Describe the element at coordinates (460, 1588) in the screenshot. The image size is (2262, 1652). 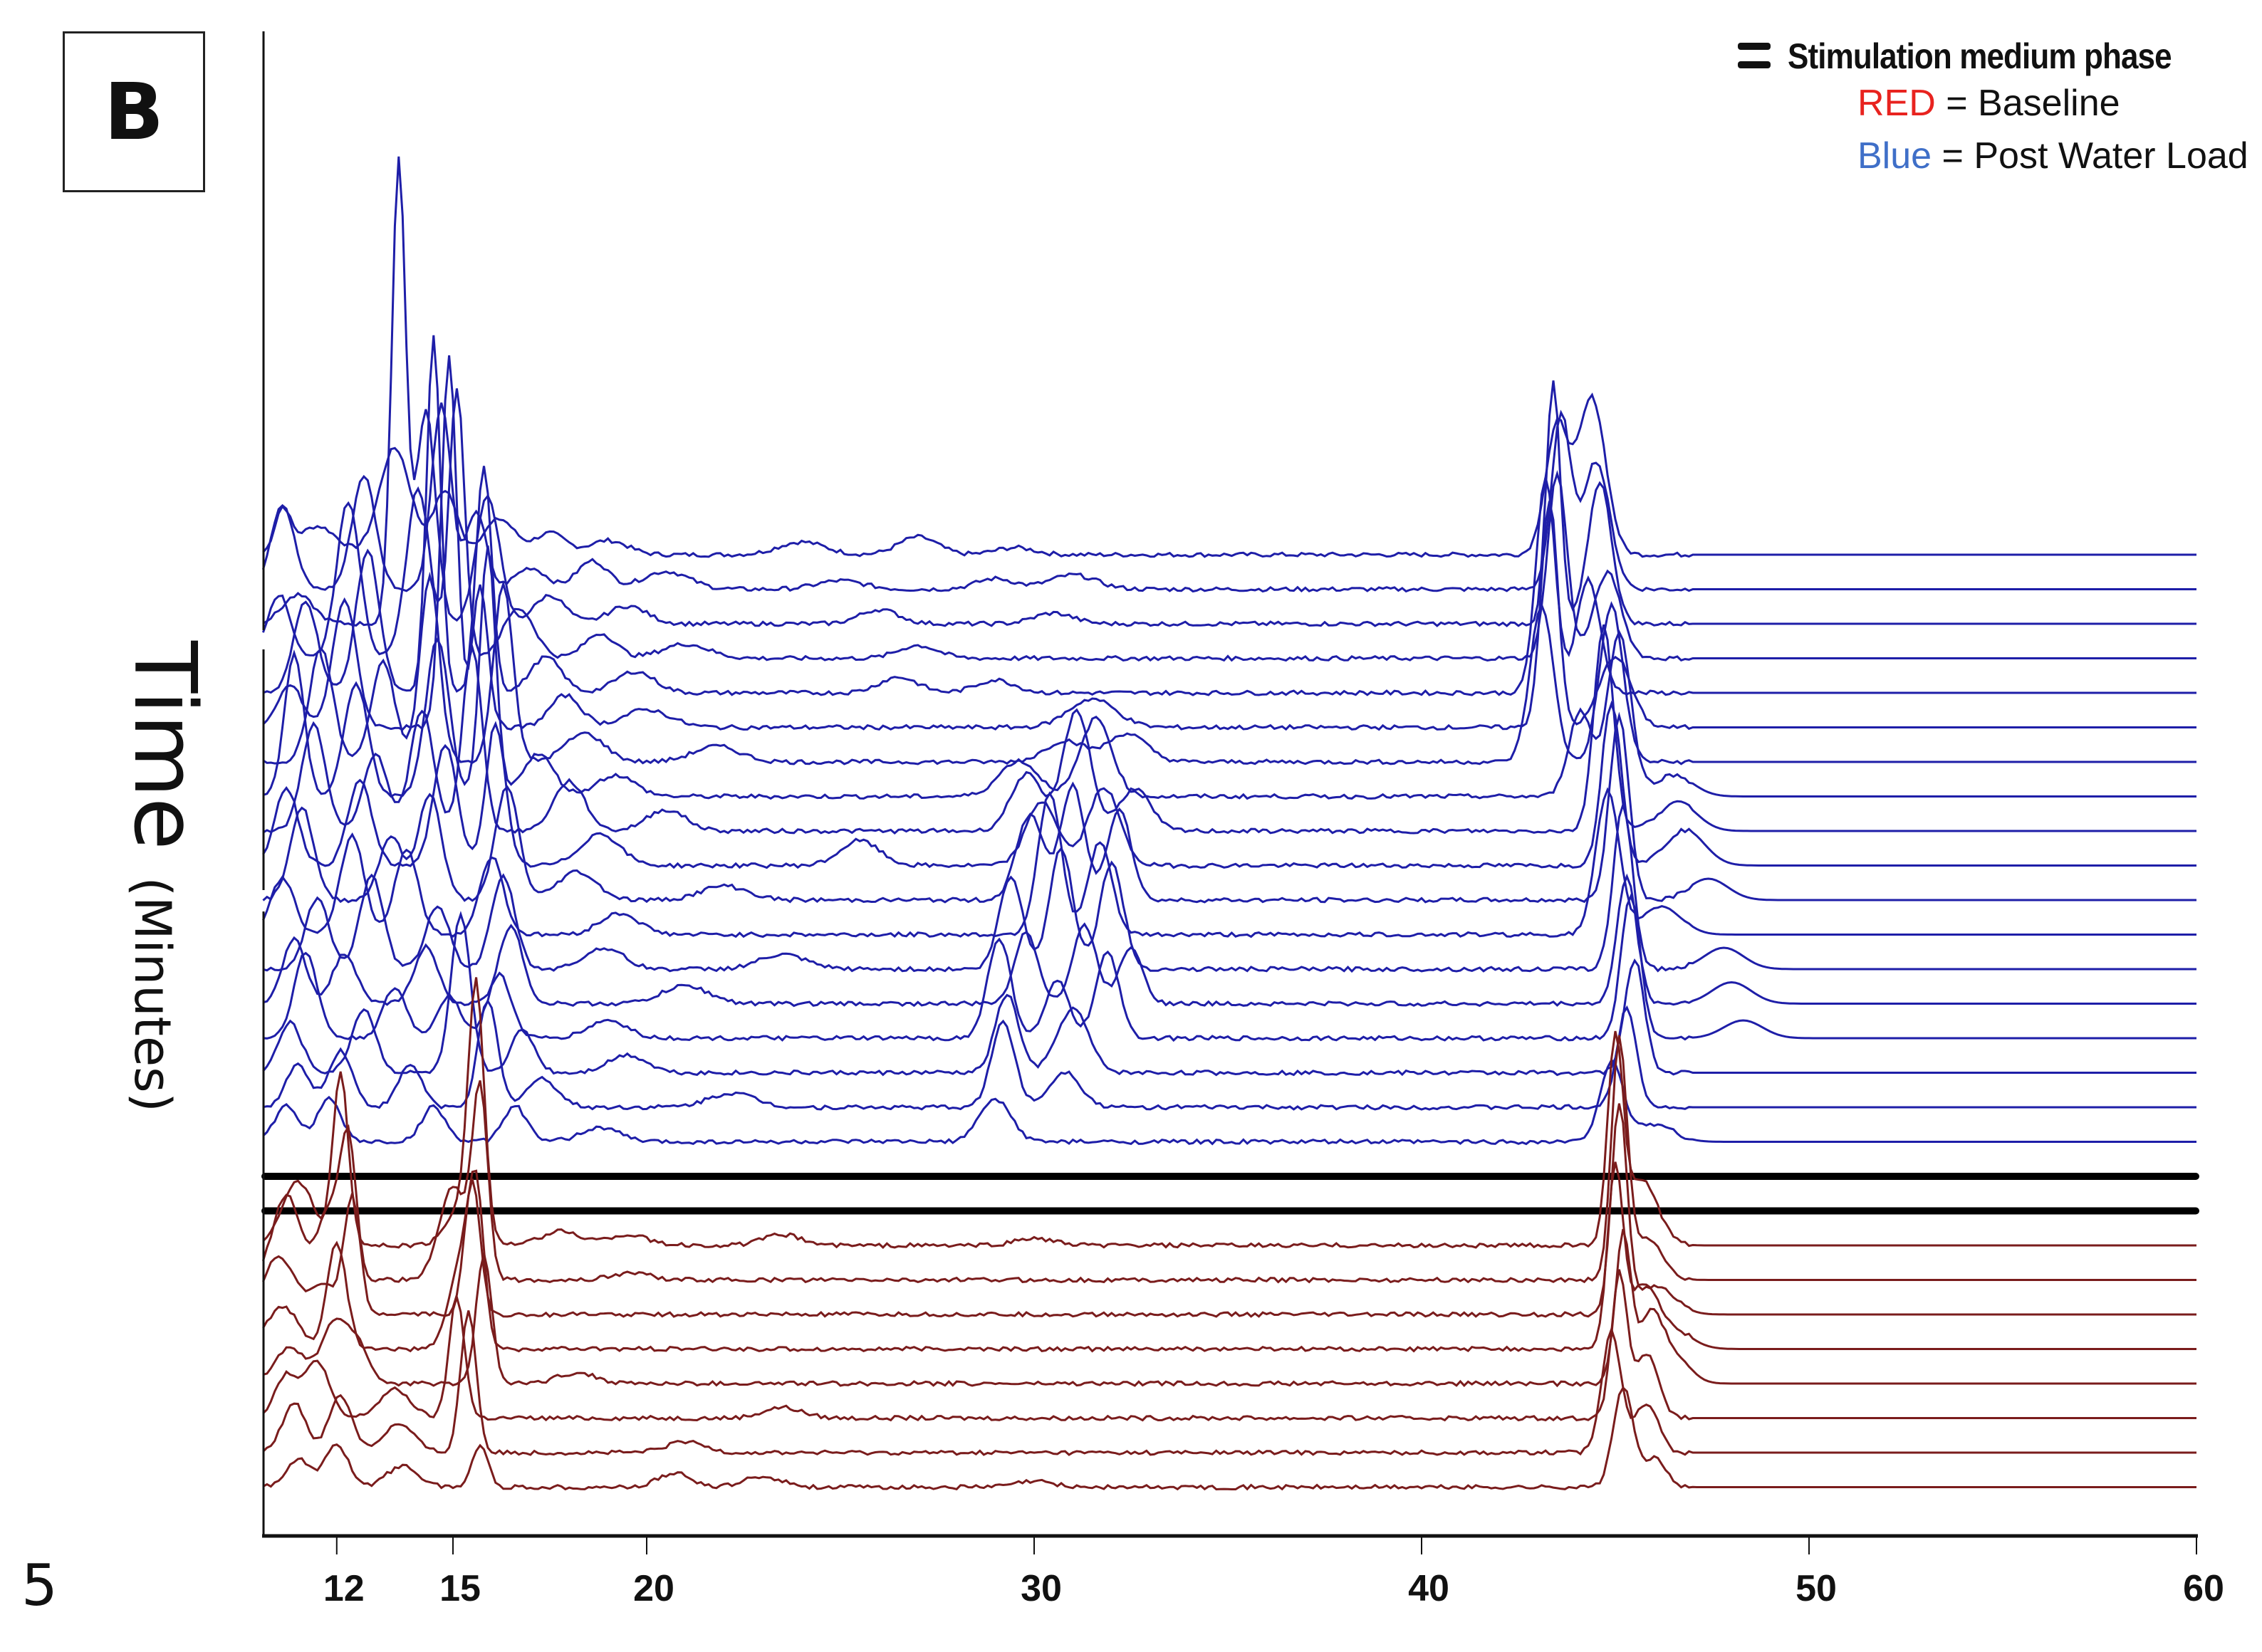
I see `x-tick-label: 15` at that location.